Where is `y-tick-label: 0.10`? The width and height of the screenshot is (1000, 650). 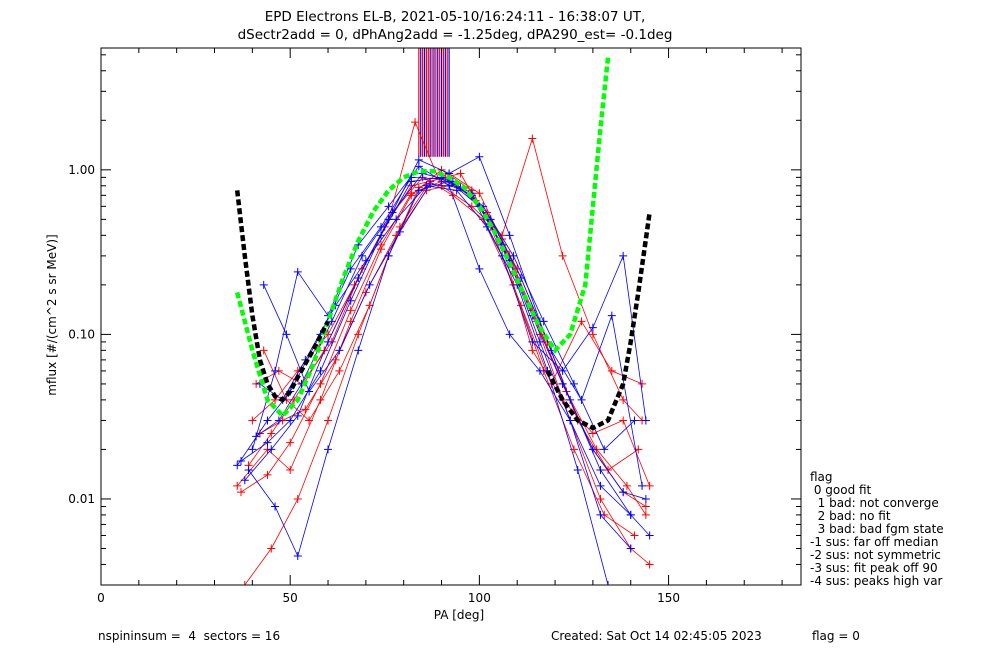 y-tick-label: 0.10 is located at coordinates (81, 334).